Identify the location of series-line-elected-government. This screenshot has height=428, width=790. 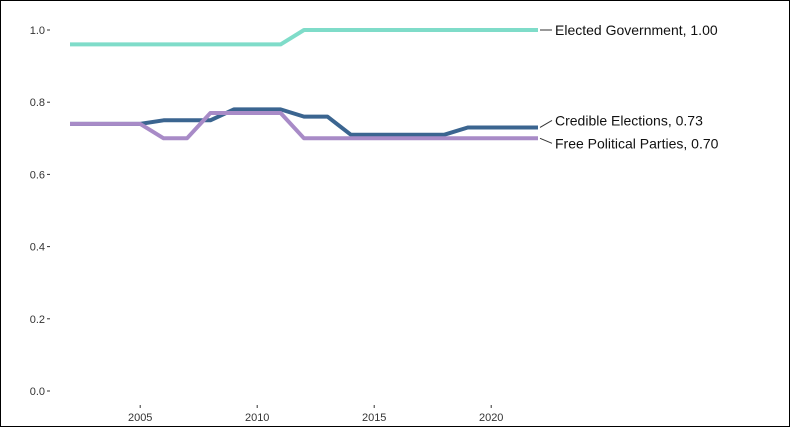
(304, 37).